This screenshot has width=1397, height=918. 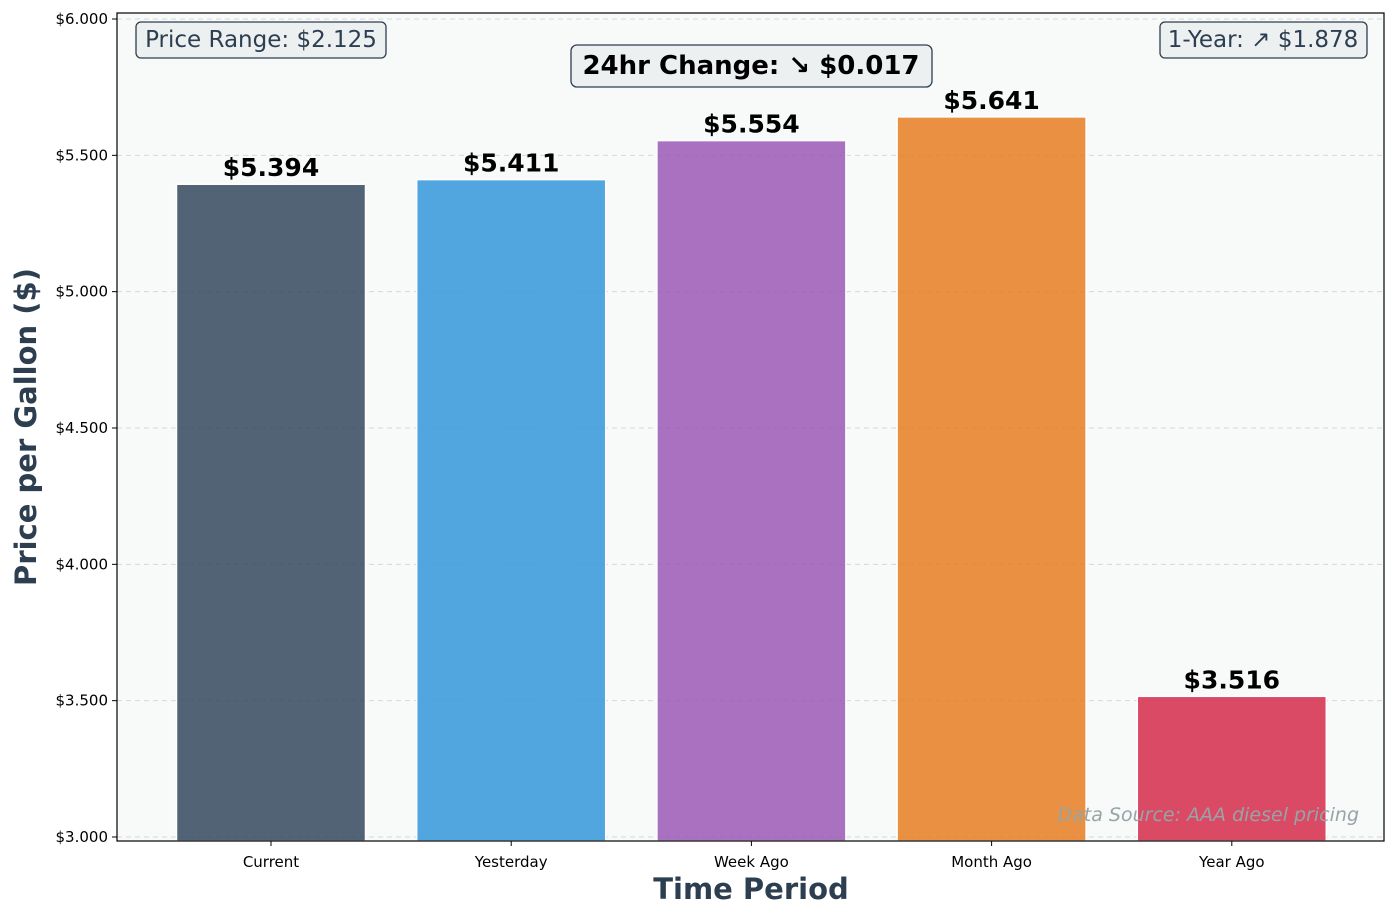 What do you see at coordinates (271, 862) in the screenshot?
I see `x-tick-label: Current` at bounding box center [271, 862].